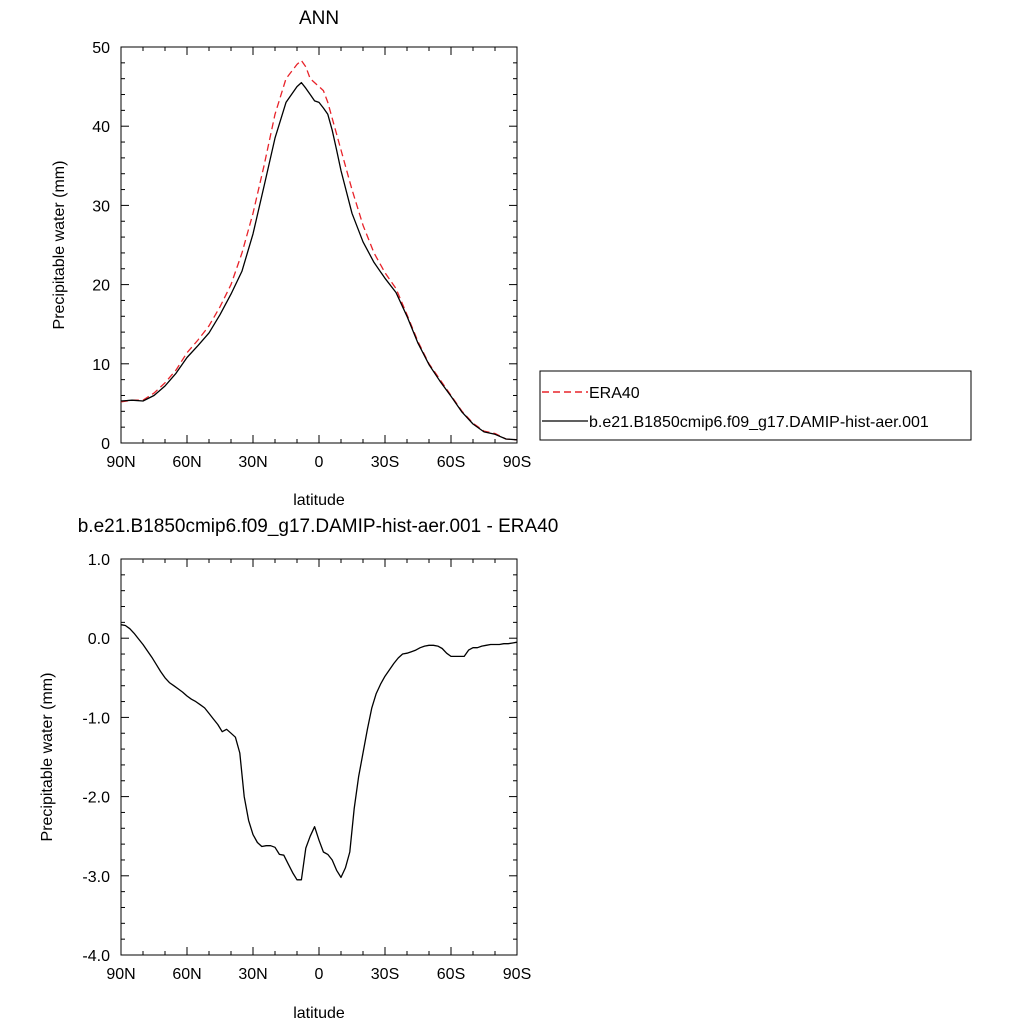 The image size is (1024, 1024). What do you see at coordinates (96, 718) in the screenshot?
I see `bottom-y-tick-label: -1.0` at bounding box center [96, 718].